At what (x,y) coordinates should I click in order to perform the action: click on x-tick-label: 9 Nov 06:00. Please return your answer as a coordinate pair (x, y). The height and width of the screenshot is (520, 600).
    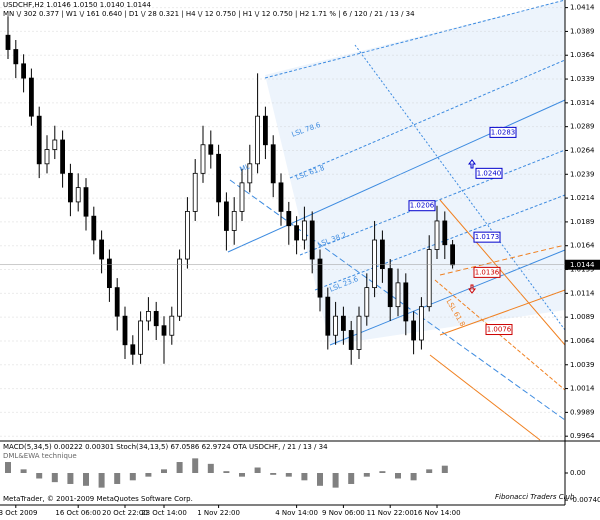
    Looking at the image, I should click on (343, 513).